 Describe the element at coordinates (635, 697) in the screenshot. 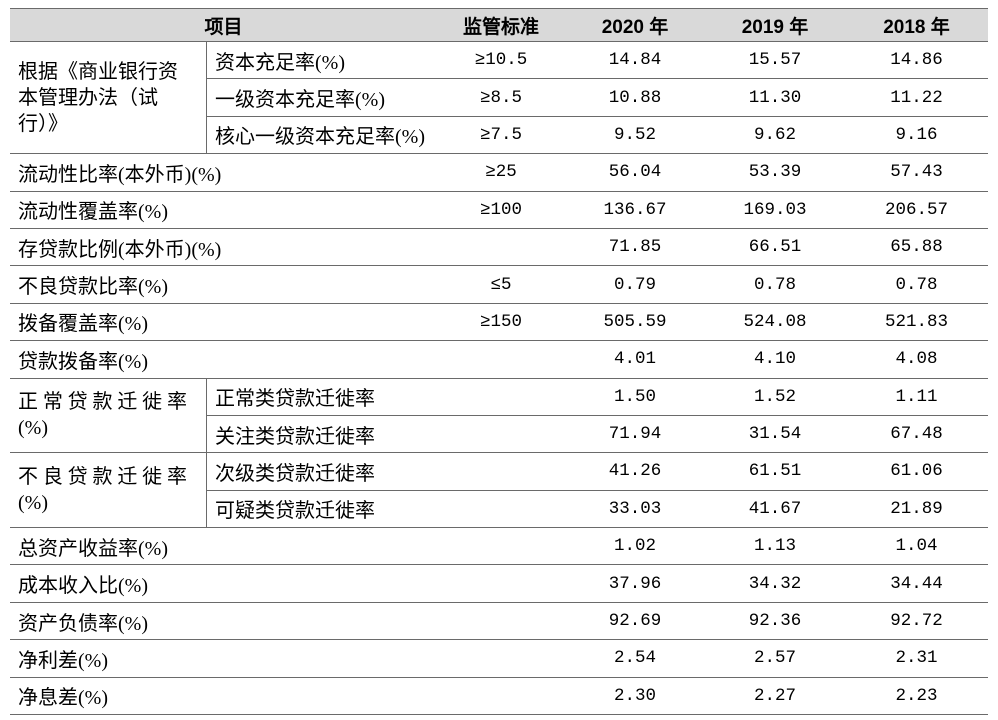

I see `value-2020-cell: 2.30` at that location.